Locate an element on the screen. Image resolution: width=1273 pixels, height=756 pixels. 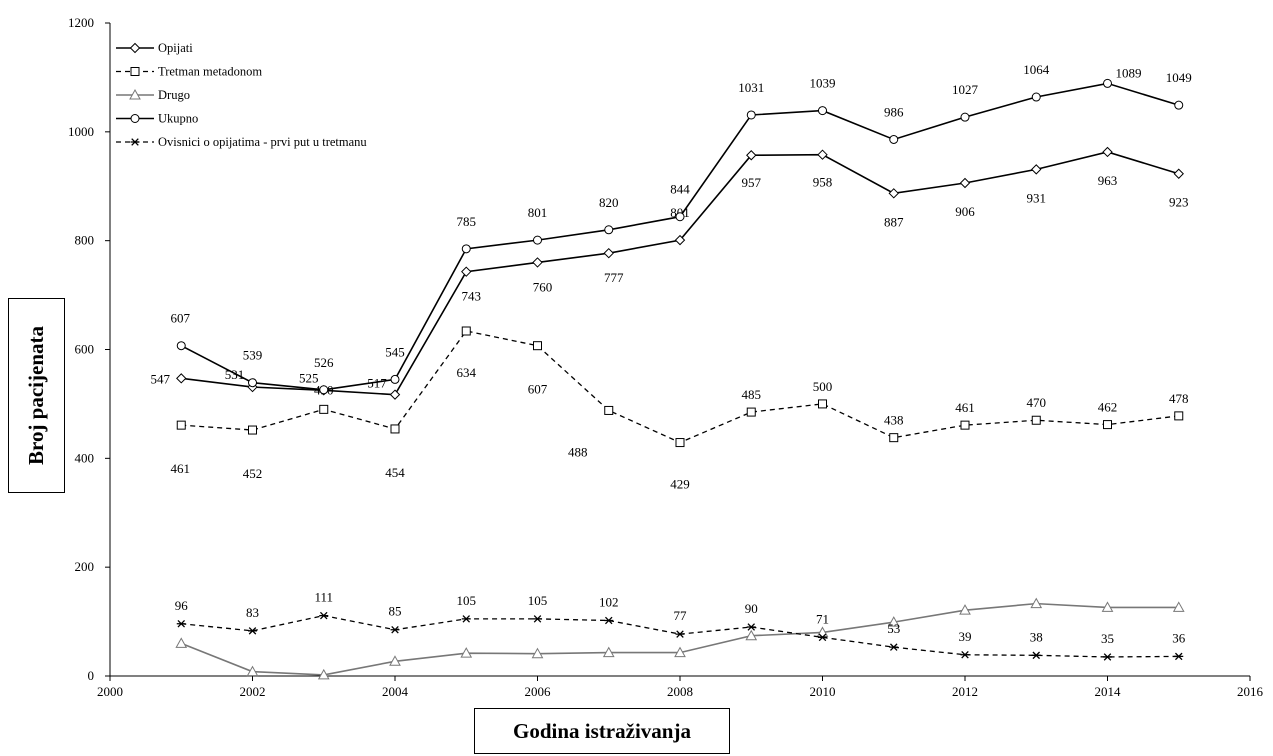
data-label: 547 is located at coordinates (161, 378).